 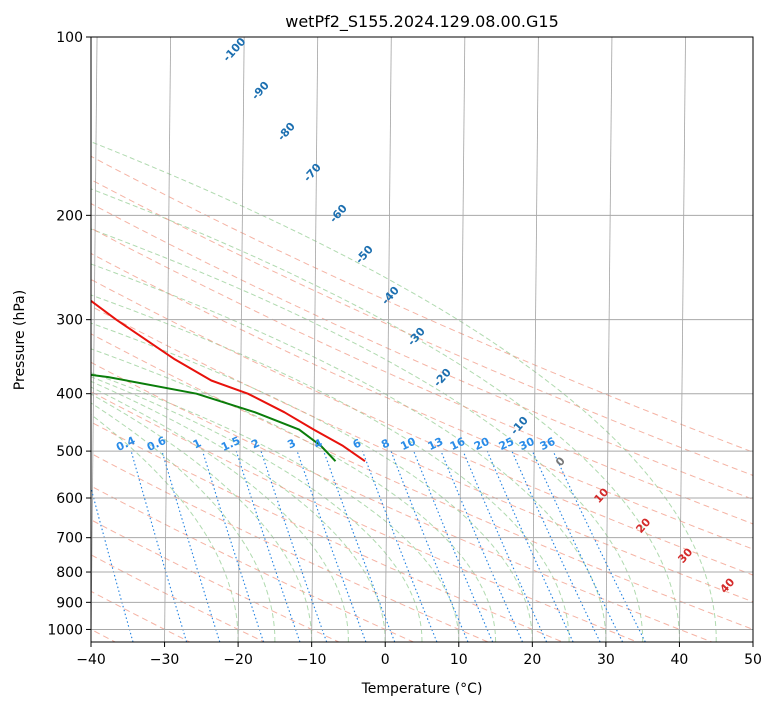 I want to click on y-tick-label: 100, so click(x=69, y=38).